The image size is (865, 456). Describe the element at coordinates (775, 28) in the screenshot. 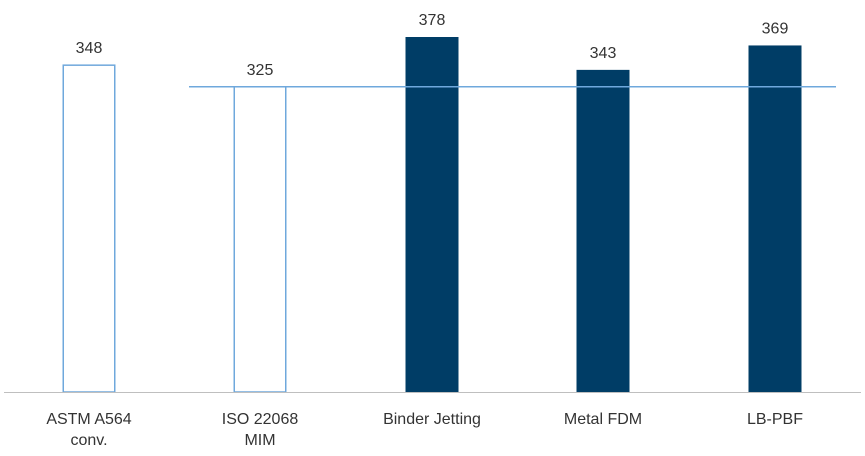

I see `value-label-4: 369` at that location.